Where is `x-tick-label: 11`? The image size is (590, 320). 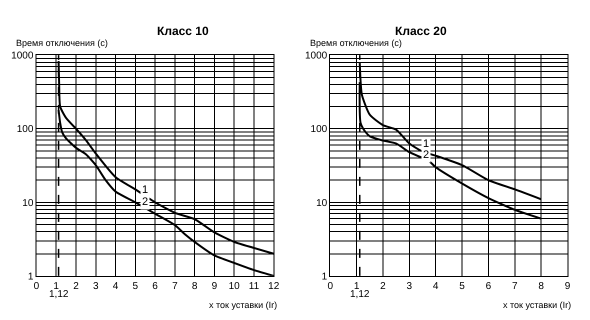 x-tick-label: 11 is located at coordinates (254, 286).